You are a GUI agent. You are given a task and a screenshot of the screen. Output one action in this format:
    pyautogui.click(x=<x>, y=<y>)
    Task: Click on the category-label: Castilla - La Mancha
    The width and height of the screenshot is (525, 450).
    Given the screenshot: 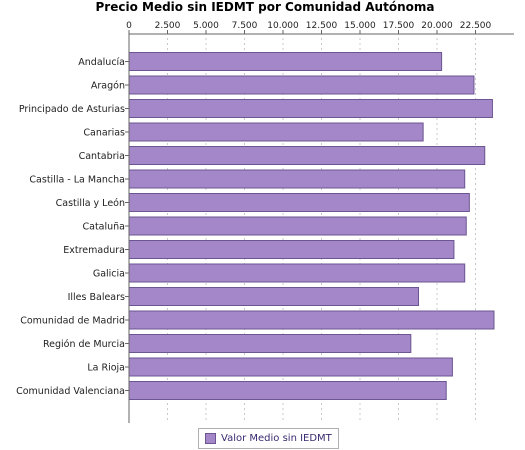 What is the action you would take?
    pyautogui.click(x=77, y=180)
    